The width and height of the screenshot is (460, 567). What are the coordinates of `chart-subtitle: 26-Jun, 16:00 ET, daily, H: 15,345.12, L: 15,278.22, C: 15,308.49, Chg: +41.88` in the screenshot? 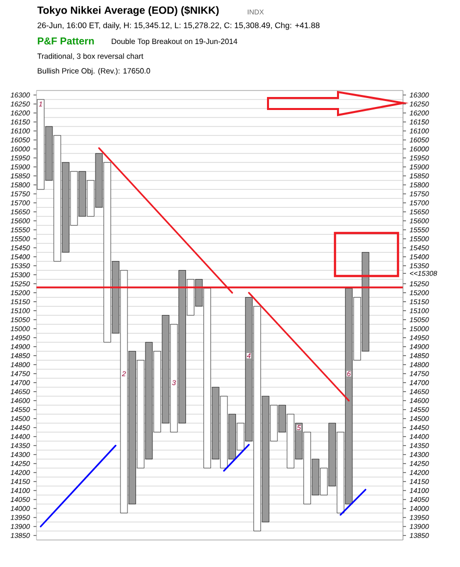 It's located at (179, 26).